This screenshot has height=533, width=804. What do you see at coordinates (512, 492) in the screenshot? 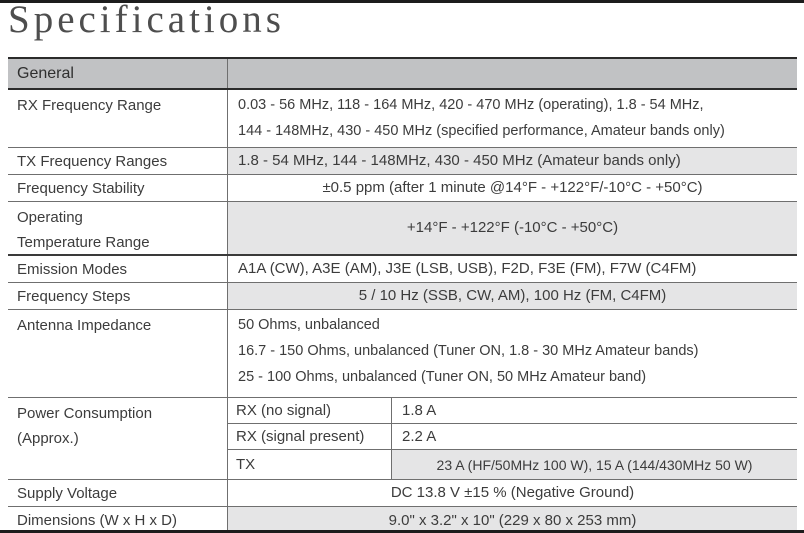
I see `spec-value: DC 13.8 V ±15 % (Negative Ground)` at bounding box center [512, 492].